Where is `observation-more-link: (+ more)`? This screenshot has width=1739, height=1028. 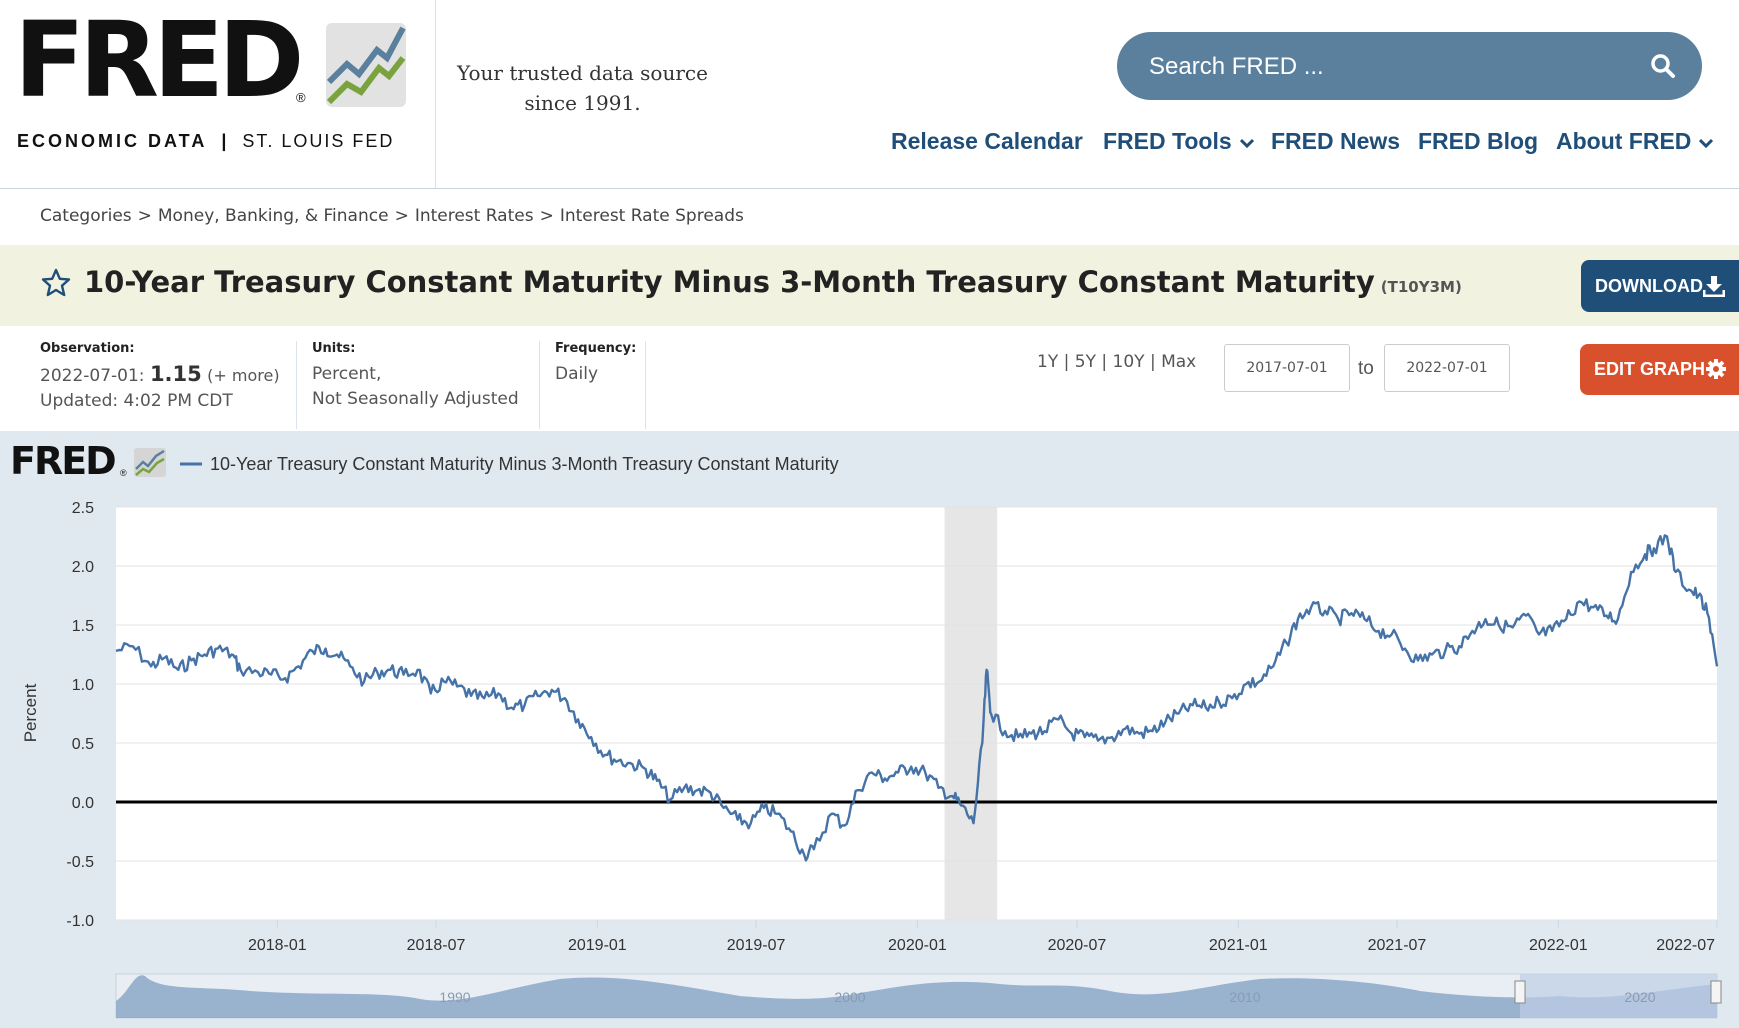 observation-more-link: (+ more) is located at coordinates (243, 375).